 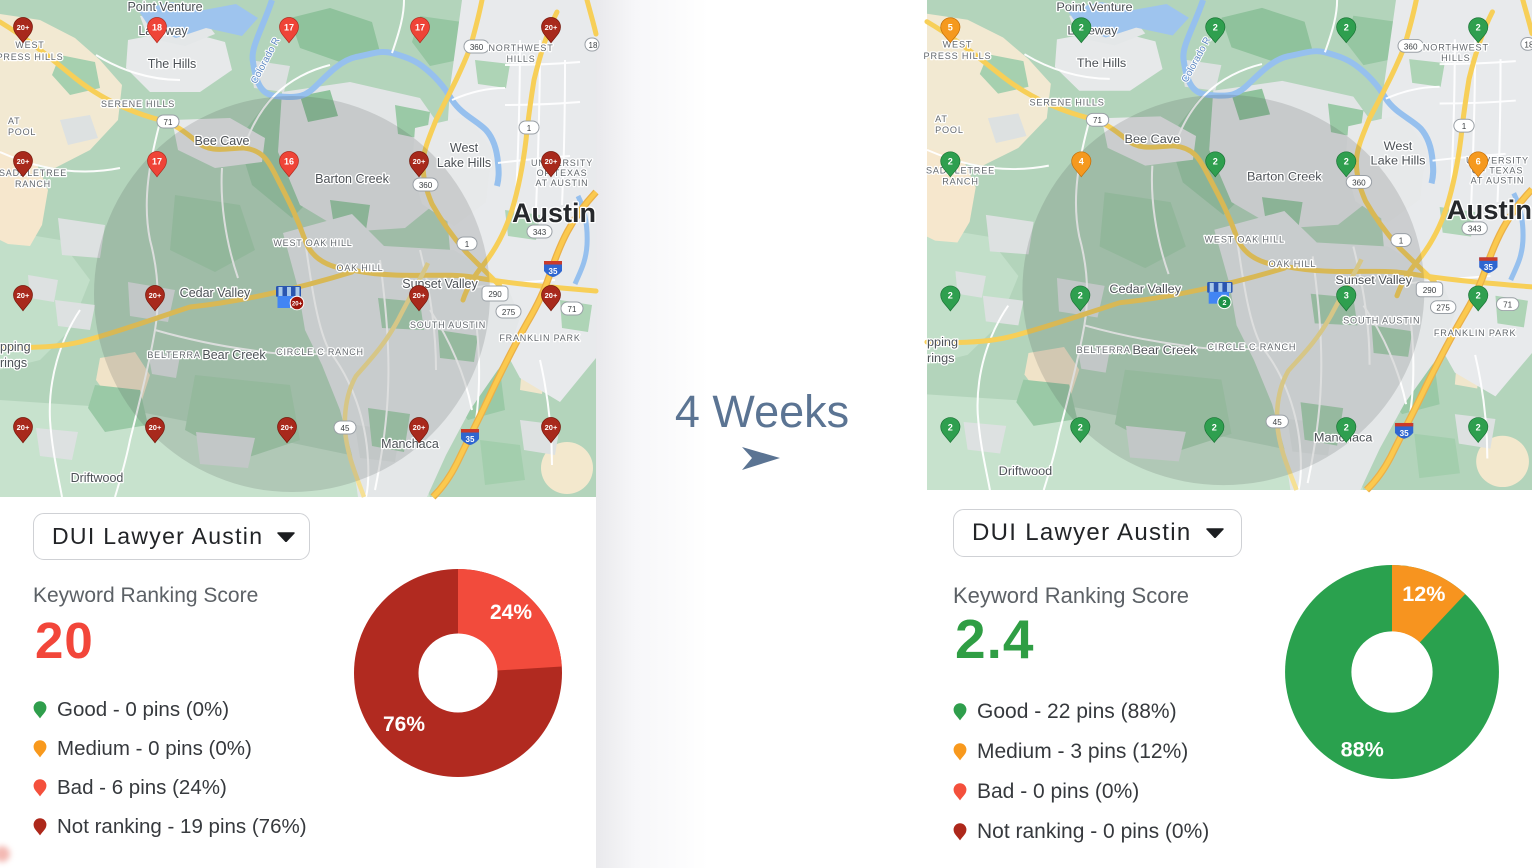 I want to click on svg-text: 88%, so click(x=1362, y=748).